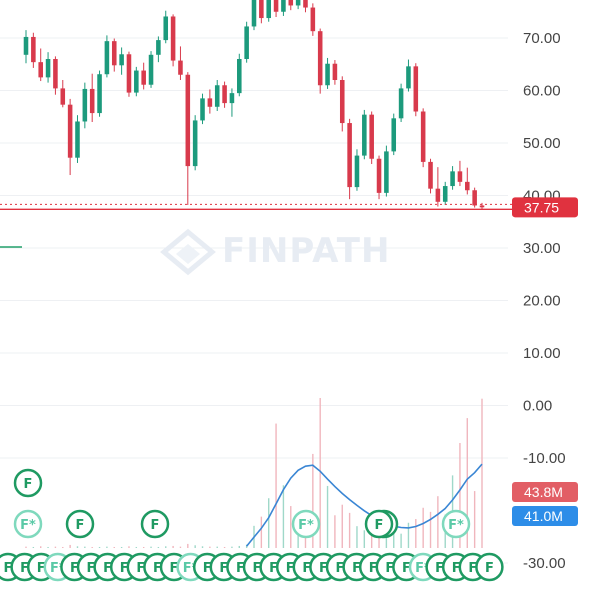 This screenshot has height=600, width=600. I want to click on y-tick-label: -30.00, so click(544, 563).